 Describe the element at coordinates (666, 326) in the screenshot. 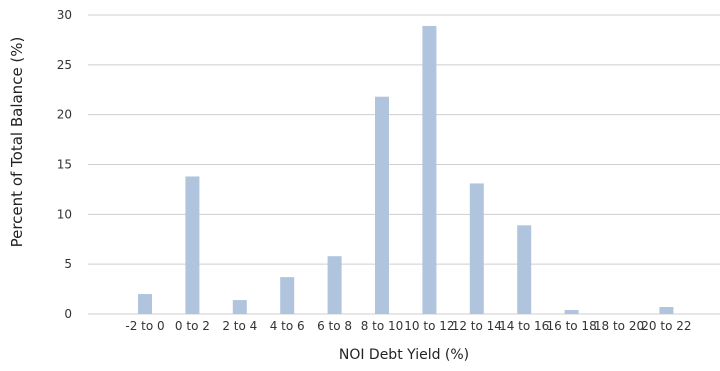

I see `x-tick-label: 20 to 22` at that location.